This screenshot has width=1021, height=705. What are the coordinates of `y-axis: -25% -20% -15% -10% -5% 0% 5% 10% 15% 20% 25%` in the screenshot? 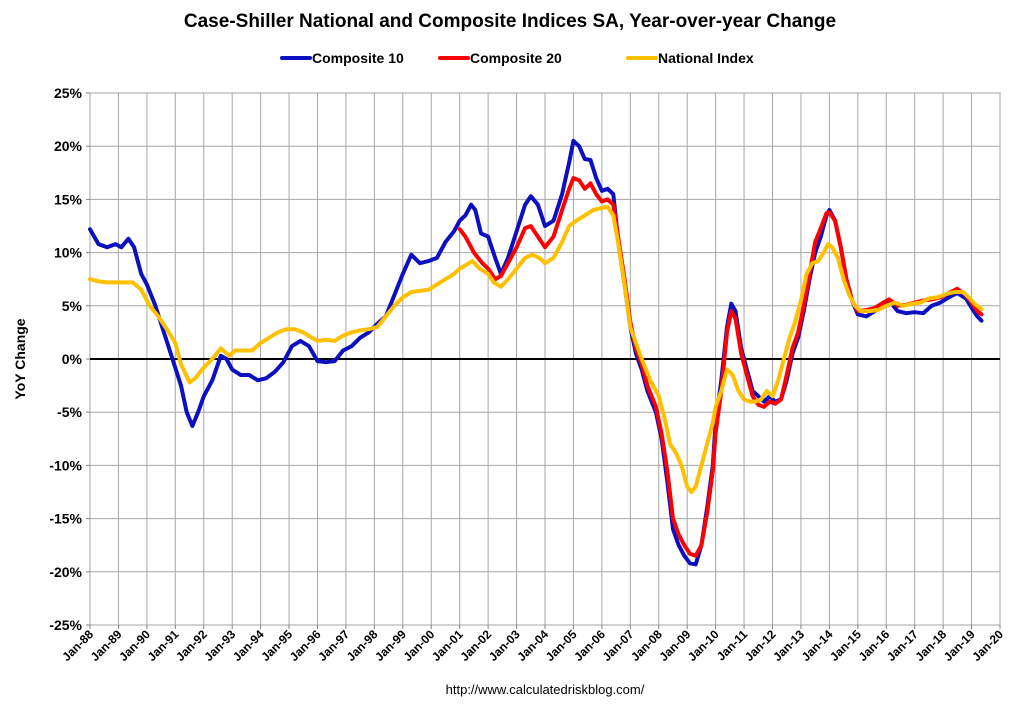 It's located at (69, 359).